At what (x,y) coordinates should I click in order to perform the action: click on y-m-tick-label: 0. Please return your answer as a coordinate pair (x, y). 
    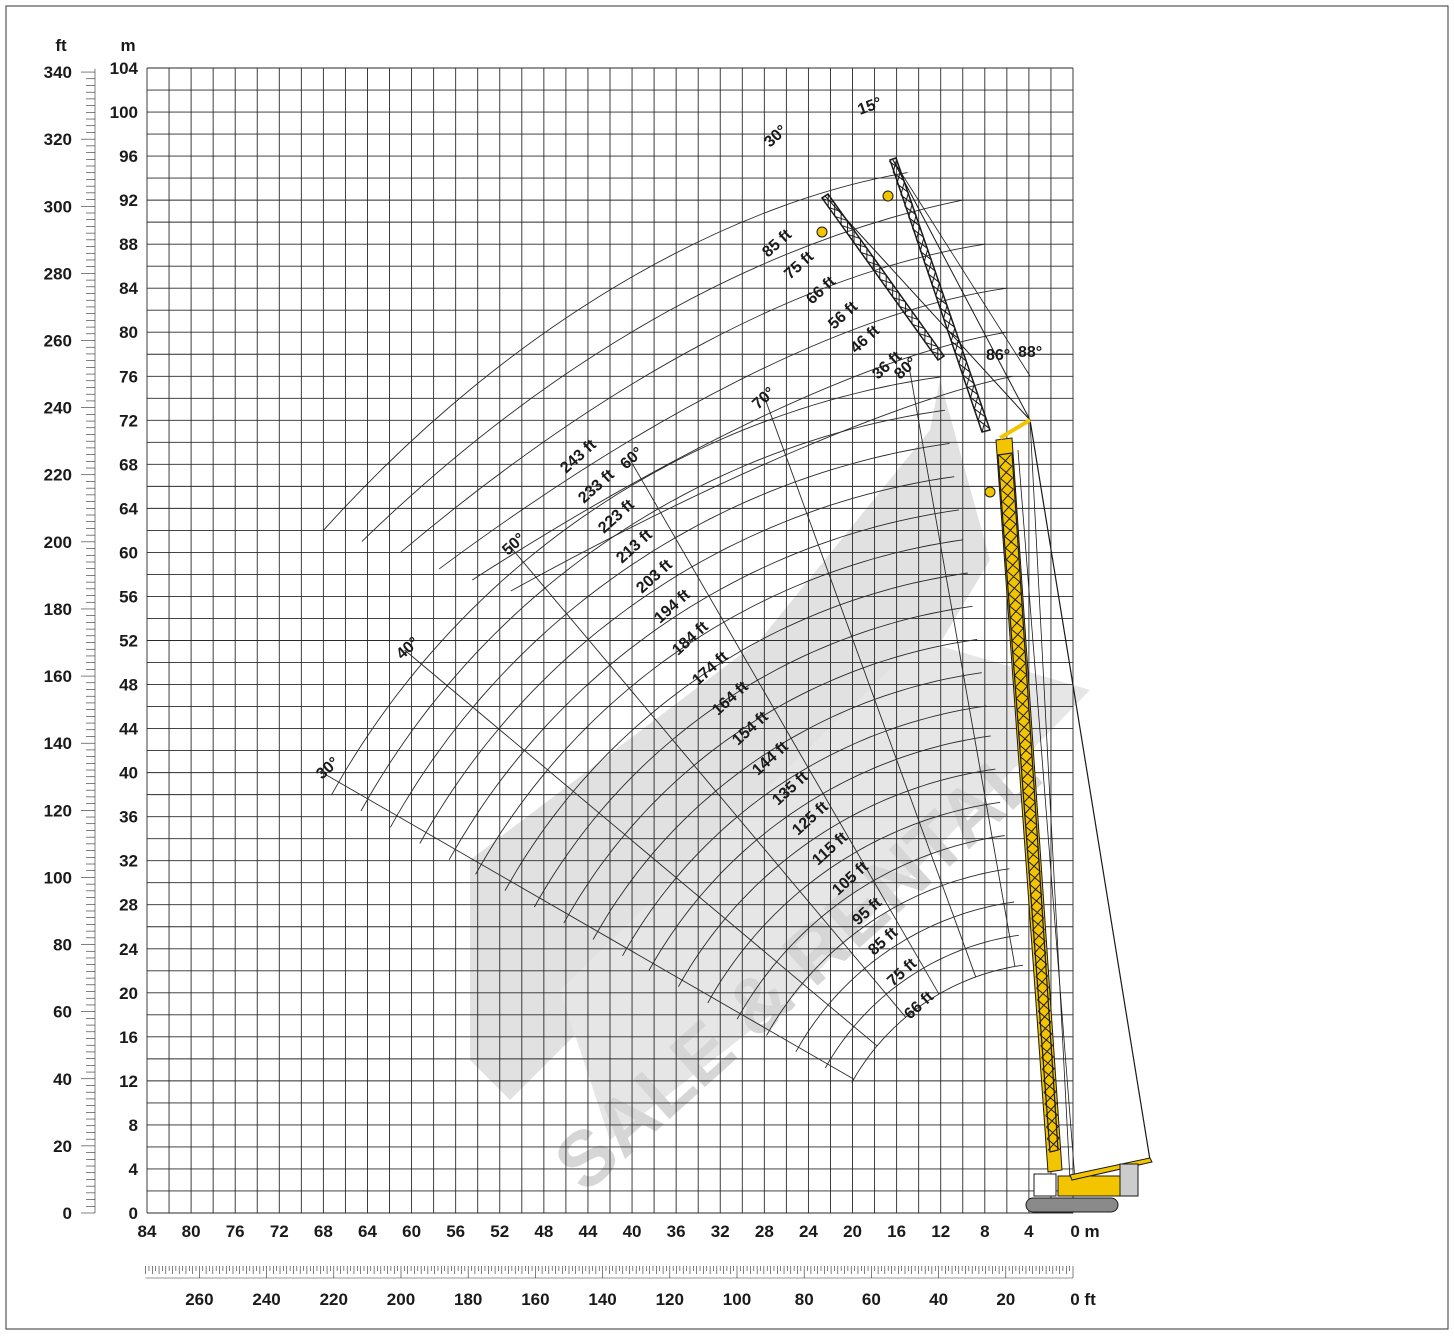
    Looking at the image, I should click on (133, 1213).